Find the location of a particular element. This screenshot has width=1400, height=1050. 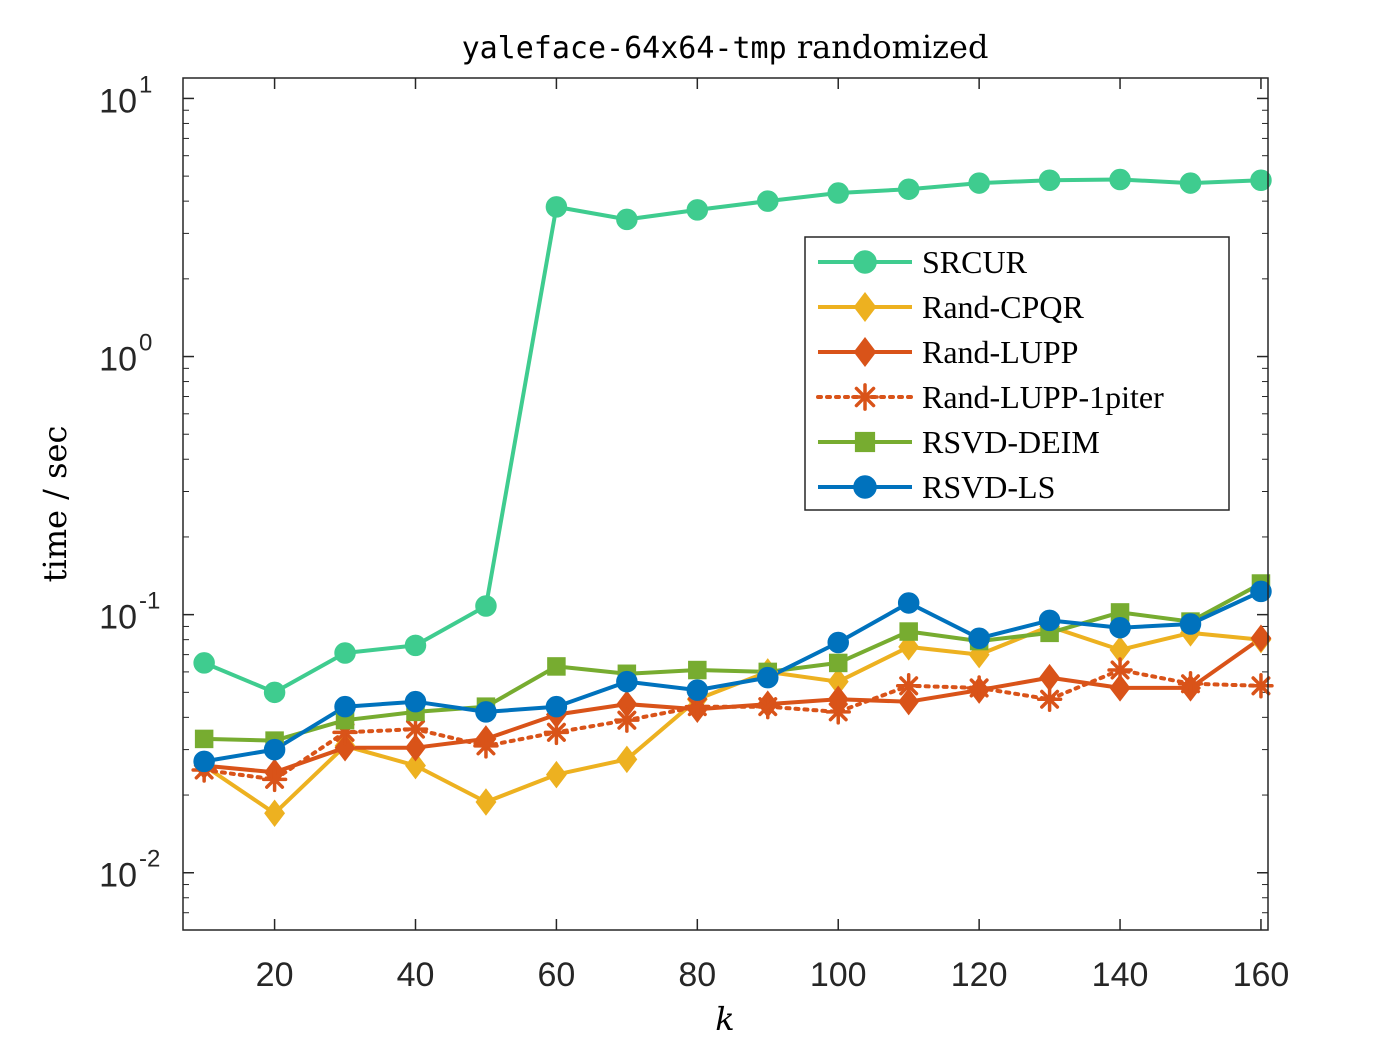

legend-label: Rand-CPQR is located at coordinates (1003, 307).